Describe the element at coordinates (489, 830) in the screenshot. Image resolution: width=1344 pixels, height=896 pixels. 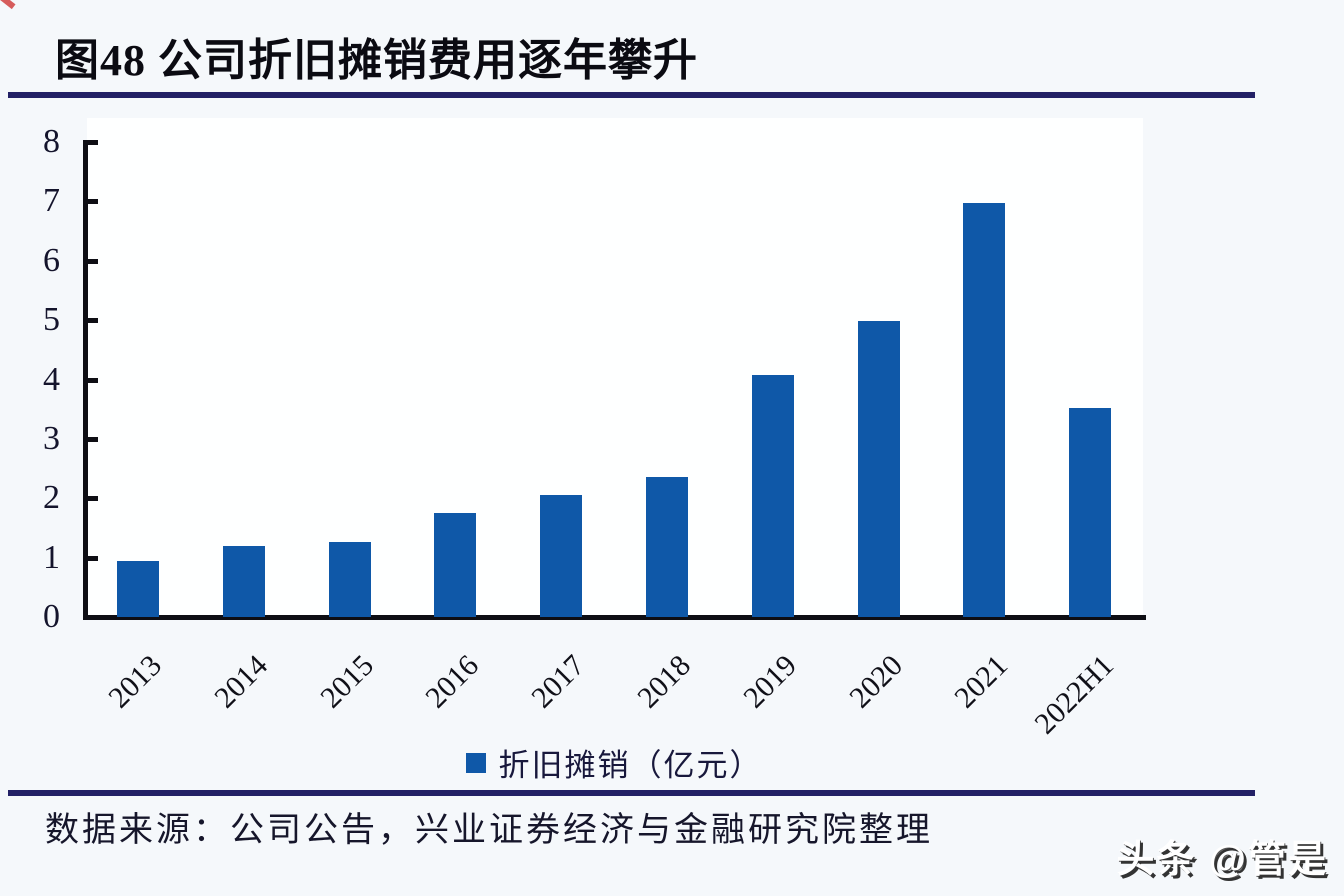
I see `source-note: 数据来源：公司公告，兴业证券经济与金融研究院整理` at that location.